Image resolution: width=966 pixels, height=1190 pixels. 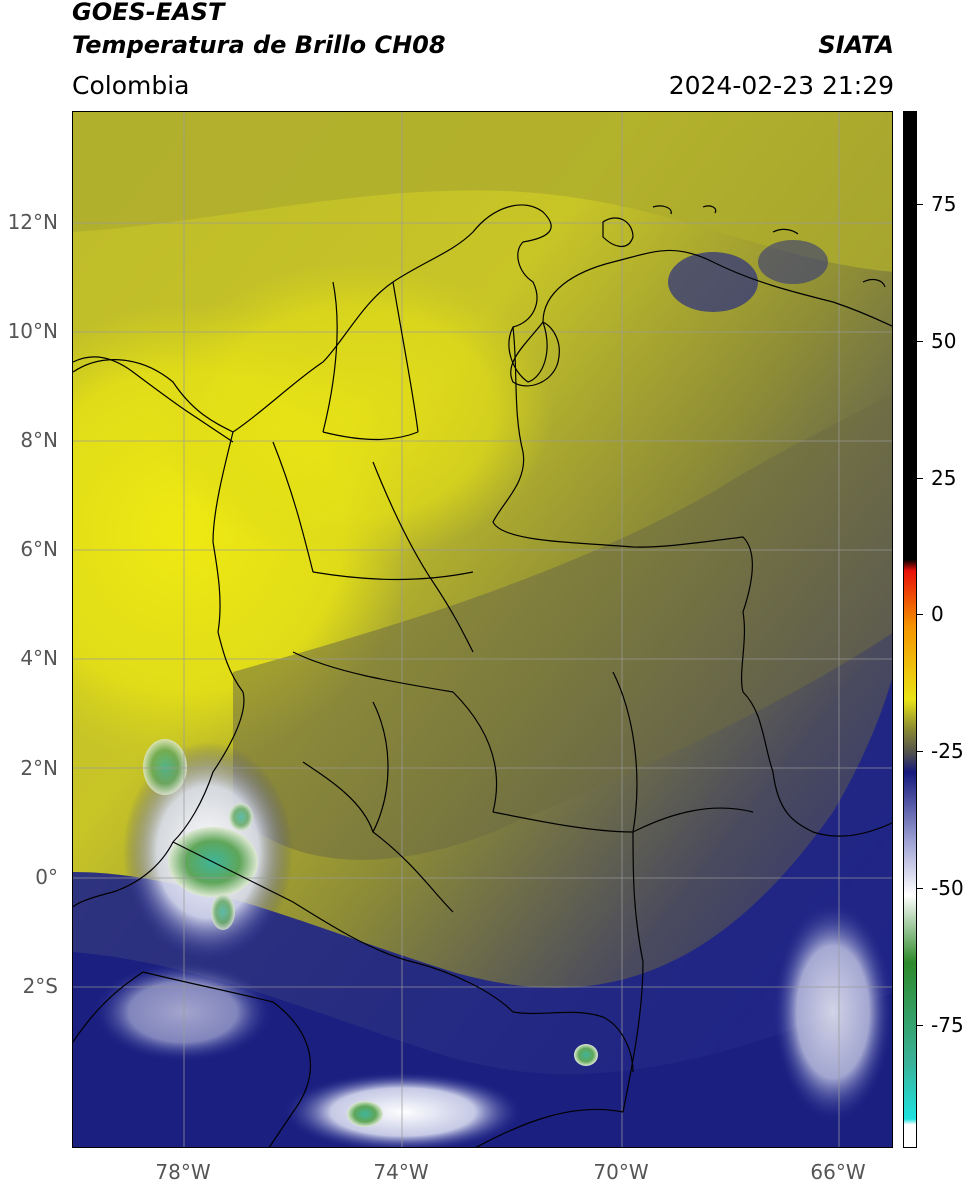 What do you see at coordinates (183, 1172) in the screenshot?
I see `lon-tick-78W: 78°W` at bounding box center [183, 1172].